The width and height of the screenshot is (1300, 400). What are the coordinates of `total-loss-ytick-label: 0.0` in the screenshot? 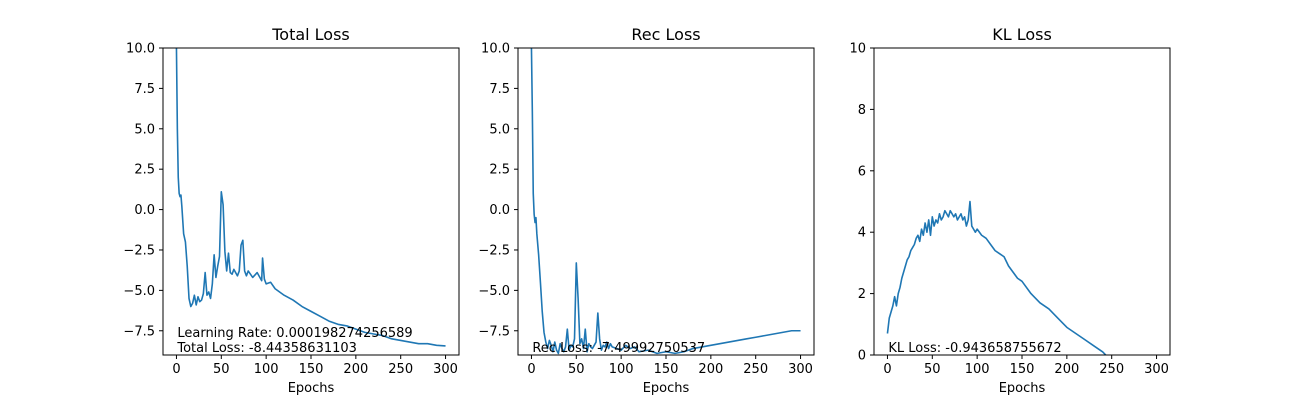 It's located at (144, 210).